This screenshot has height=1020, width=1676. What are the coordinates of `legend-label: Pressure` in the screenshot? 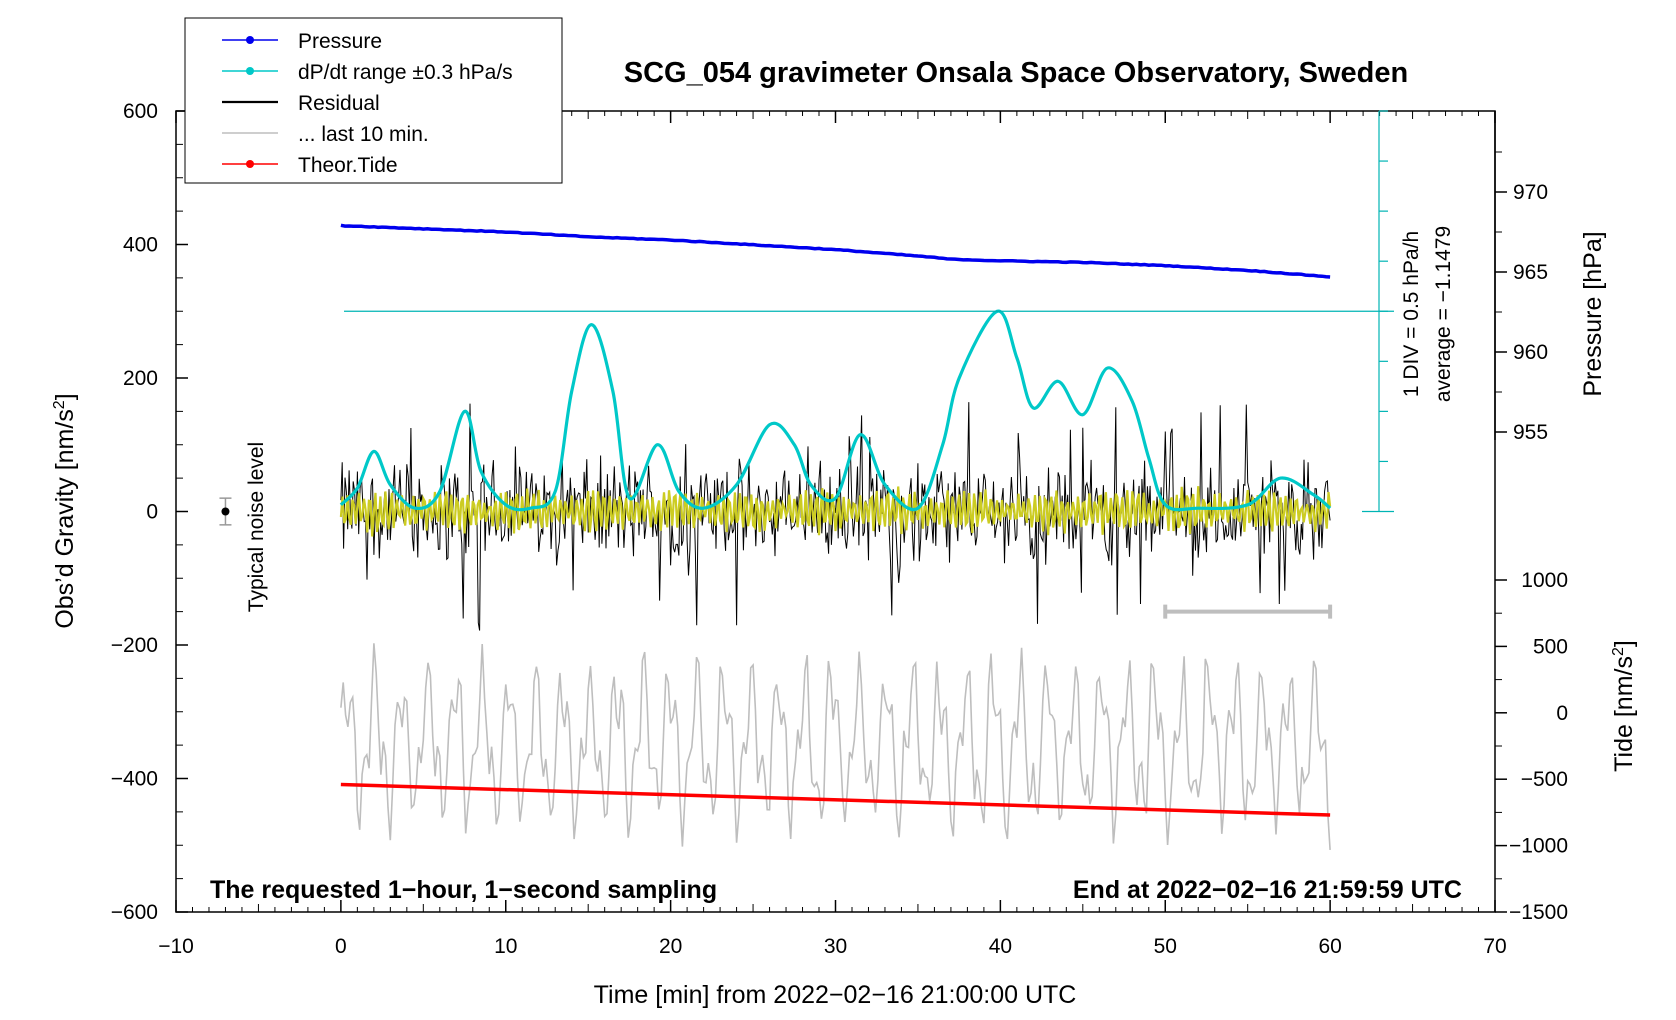 It's located at (340, 41).